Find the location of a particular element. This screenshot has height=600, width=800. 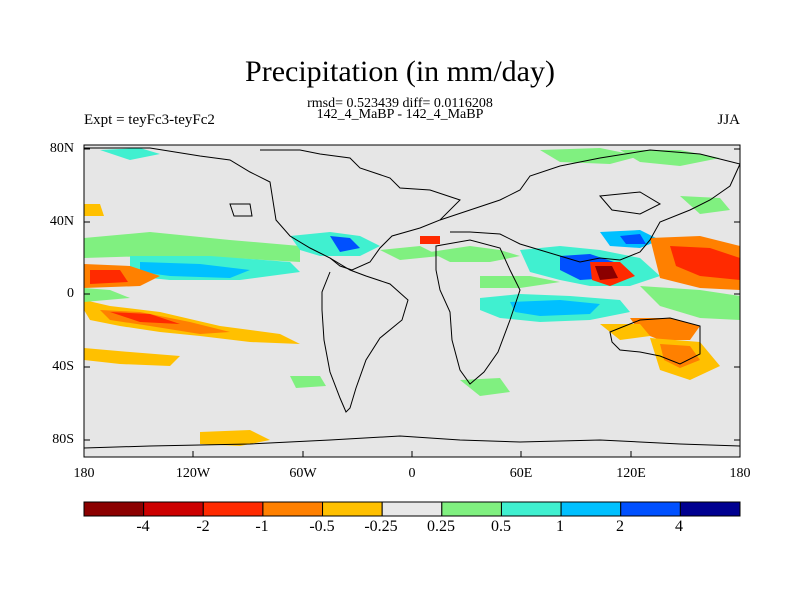

spcz-yellow is located at coordinates (192, 322).